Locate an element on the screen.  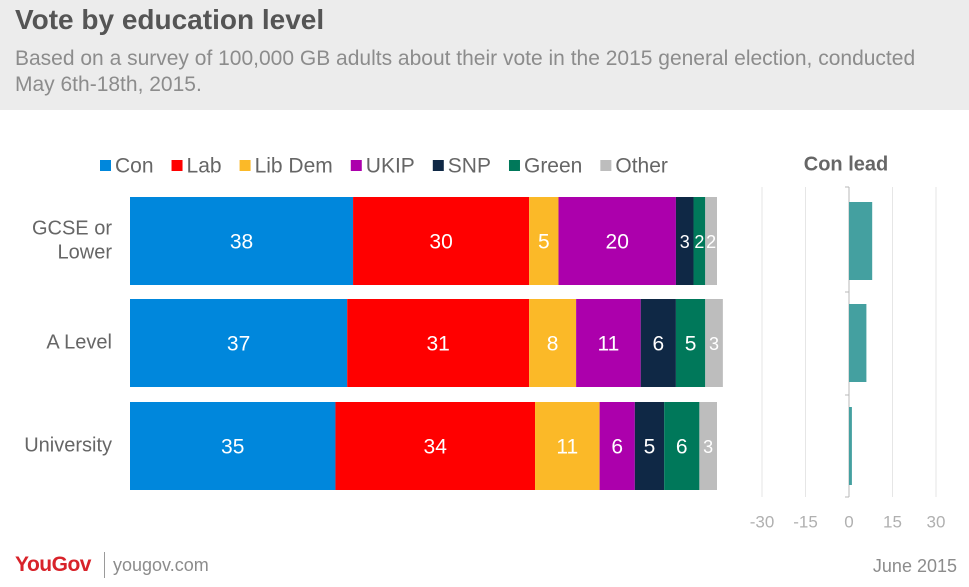
bar-university-lib-dem is located at coordinates (567, 446).